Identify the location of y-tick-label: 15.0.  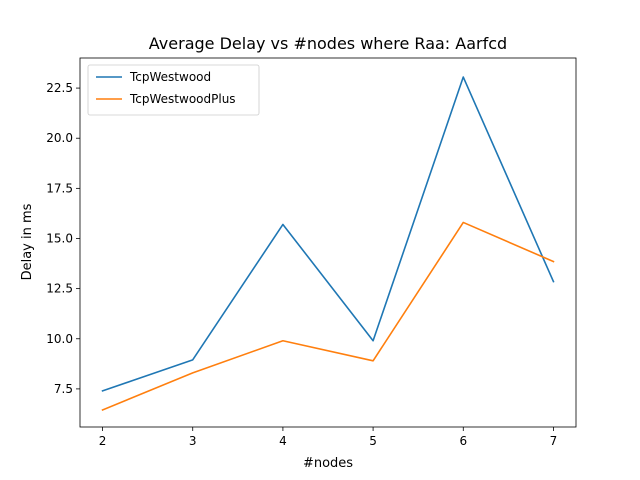
(59, 238).